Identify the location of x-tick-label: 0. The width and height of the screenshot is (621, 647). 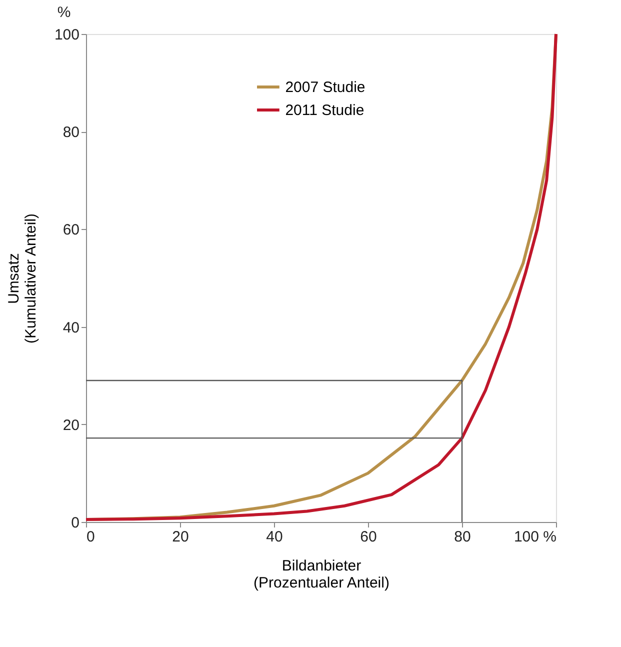
(90, 537).